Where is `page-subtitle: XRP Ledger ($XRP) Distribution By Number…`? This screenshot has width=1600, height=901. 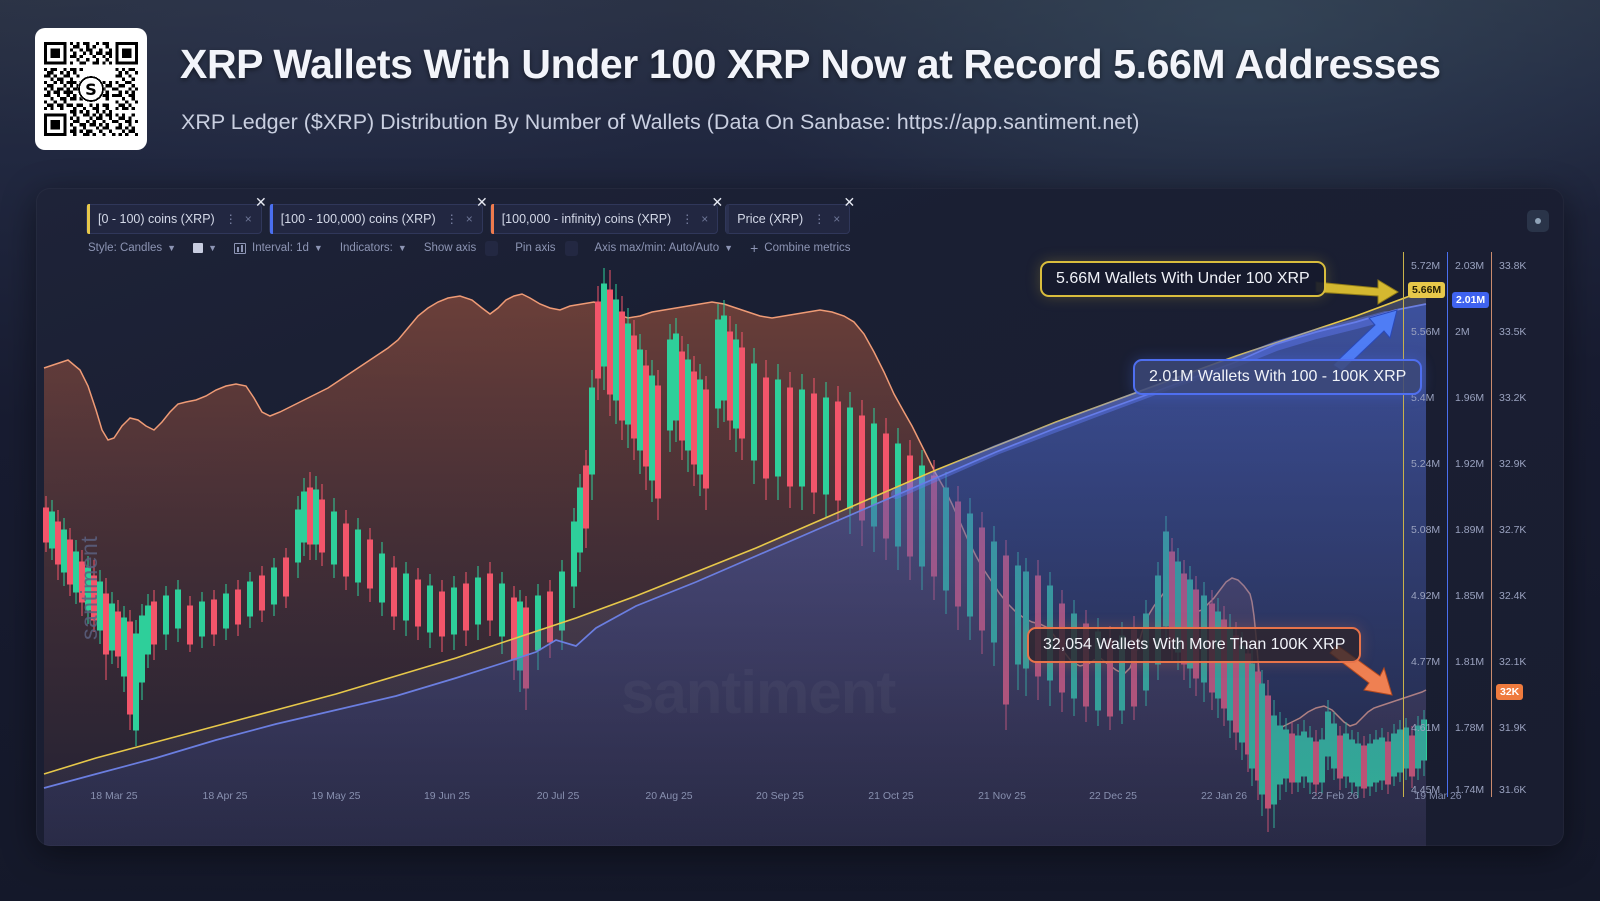 page-subtitle: XRP Ledger ($XRP) Distribution By Number… is located at coordinates (660, 122).